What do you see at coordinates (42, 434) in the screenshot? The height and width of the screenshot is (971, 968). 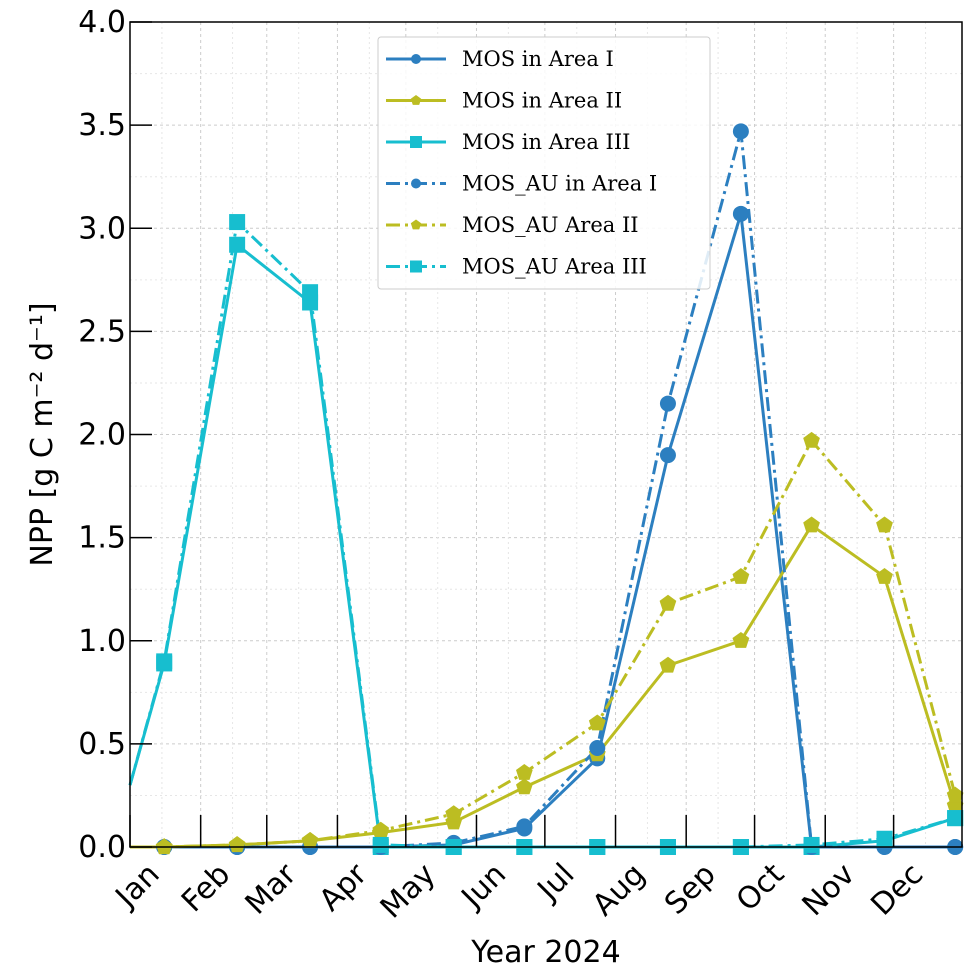 I see `y-axis-title: NPP [g C m⁻² d⁻¹]` at bounding box center [42, 434].